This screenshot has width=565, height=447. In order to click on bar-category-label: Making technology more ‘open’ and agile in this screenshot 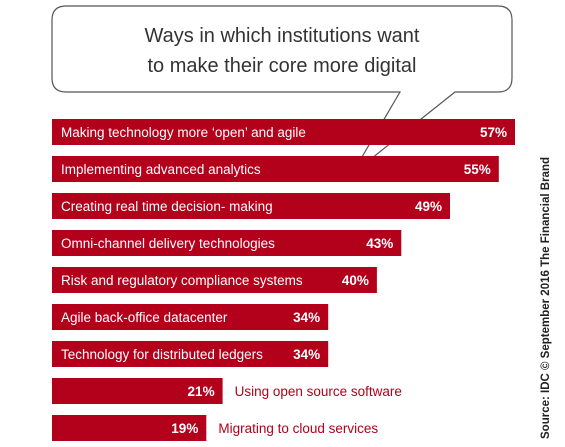, I will do `click(183, 132)`.